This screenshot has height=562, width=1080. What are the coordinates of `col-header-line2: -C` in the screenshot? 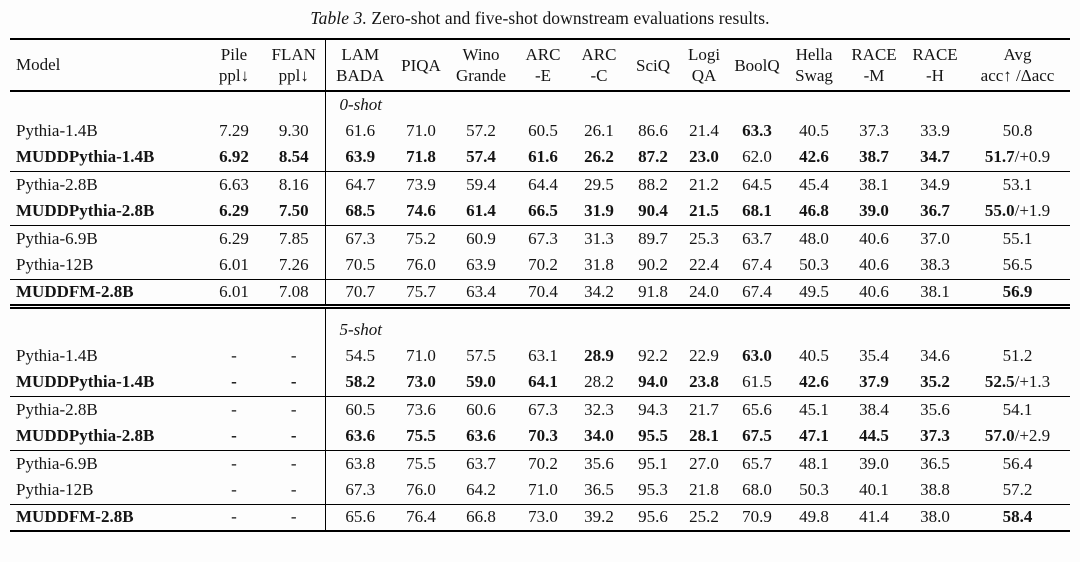 It's located at (599, 75).